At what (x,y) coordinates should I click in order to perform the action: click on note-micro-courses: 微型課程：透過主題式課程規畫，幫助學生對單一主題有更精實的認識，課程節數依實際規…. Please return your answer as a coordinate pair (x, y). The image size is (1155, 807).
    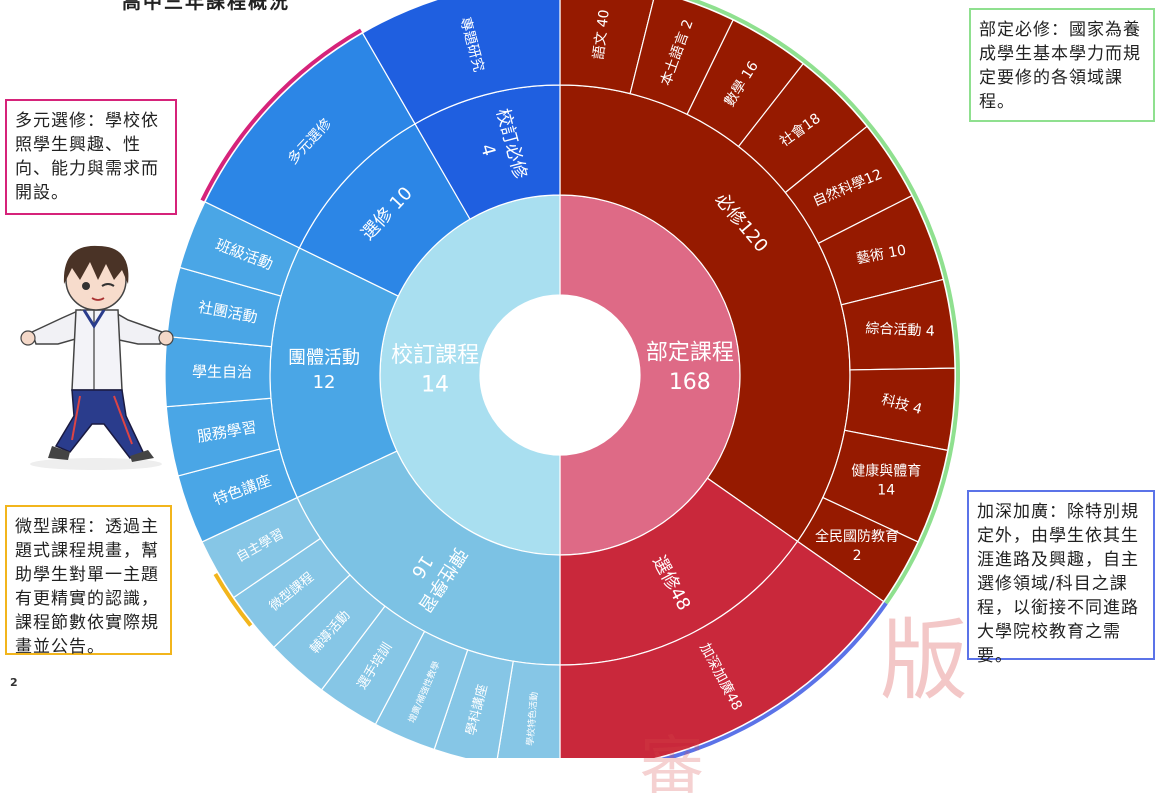
    Looking at the image, I should click on (88, 581).